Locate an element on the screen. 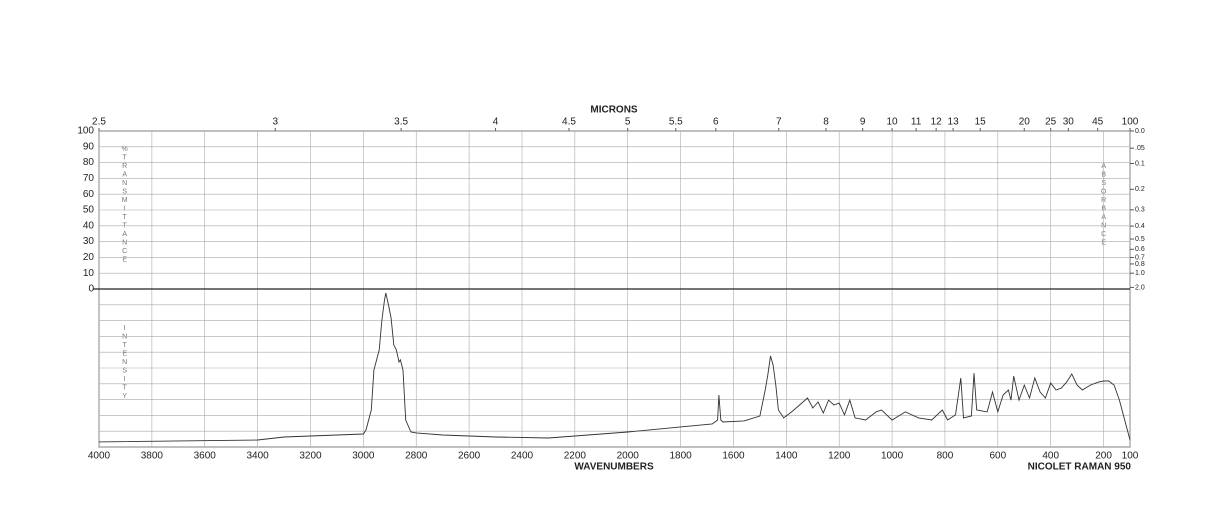 This screenshot has height=528, width=1224. intensity-label: INTENSITY is located at coordinates (124, 363).